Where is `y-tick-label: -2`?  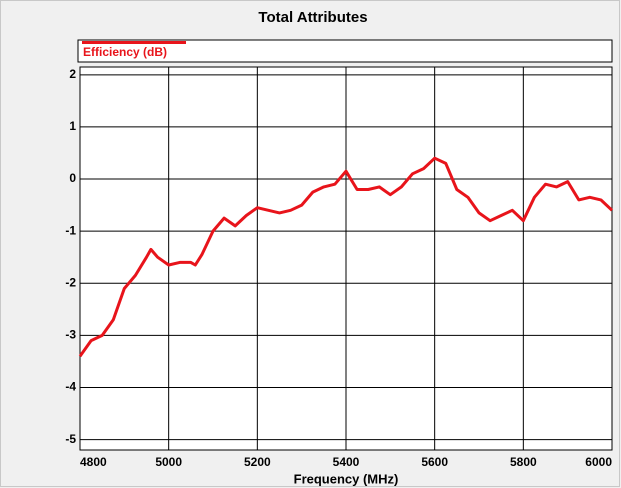
y-tick-label: -2 is located at coordinates (70, 282).